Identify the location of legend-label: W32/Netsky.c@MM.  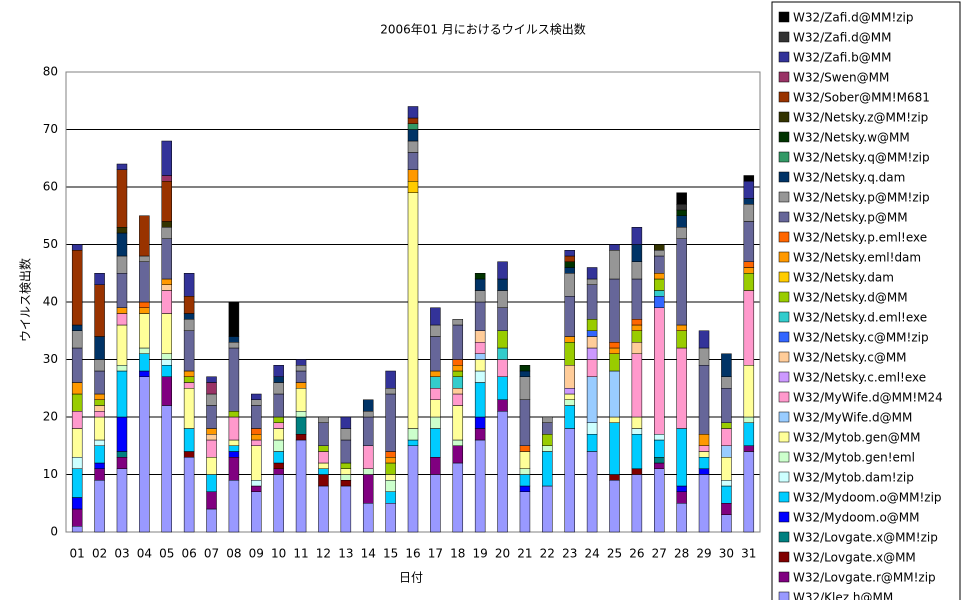
(850, 358).